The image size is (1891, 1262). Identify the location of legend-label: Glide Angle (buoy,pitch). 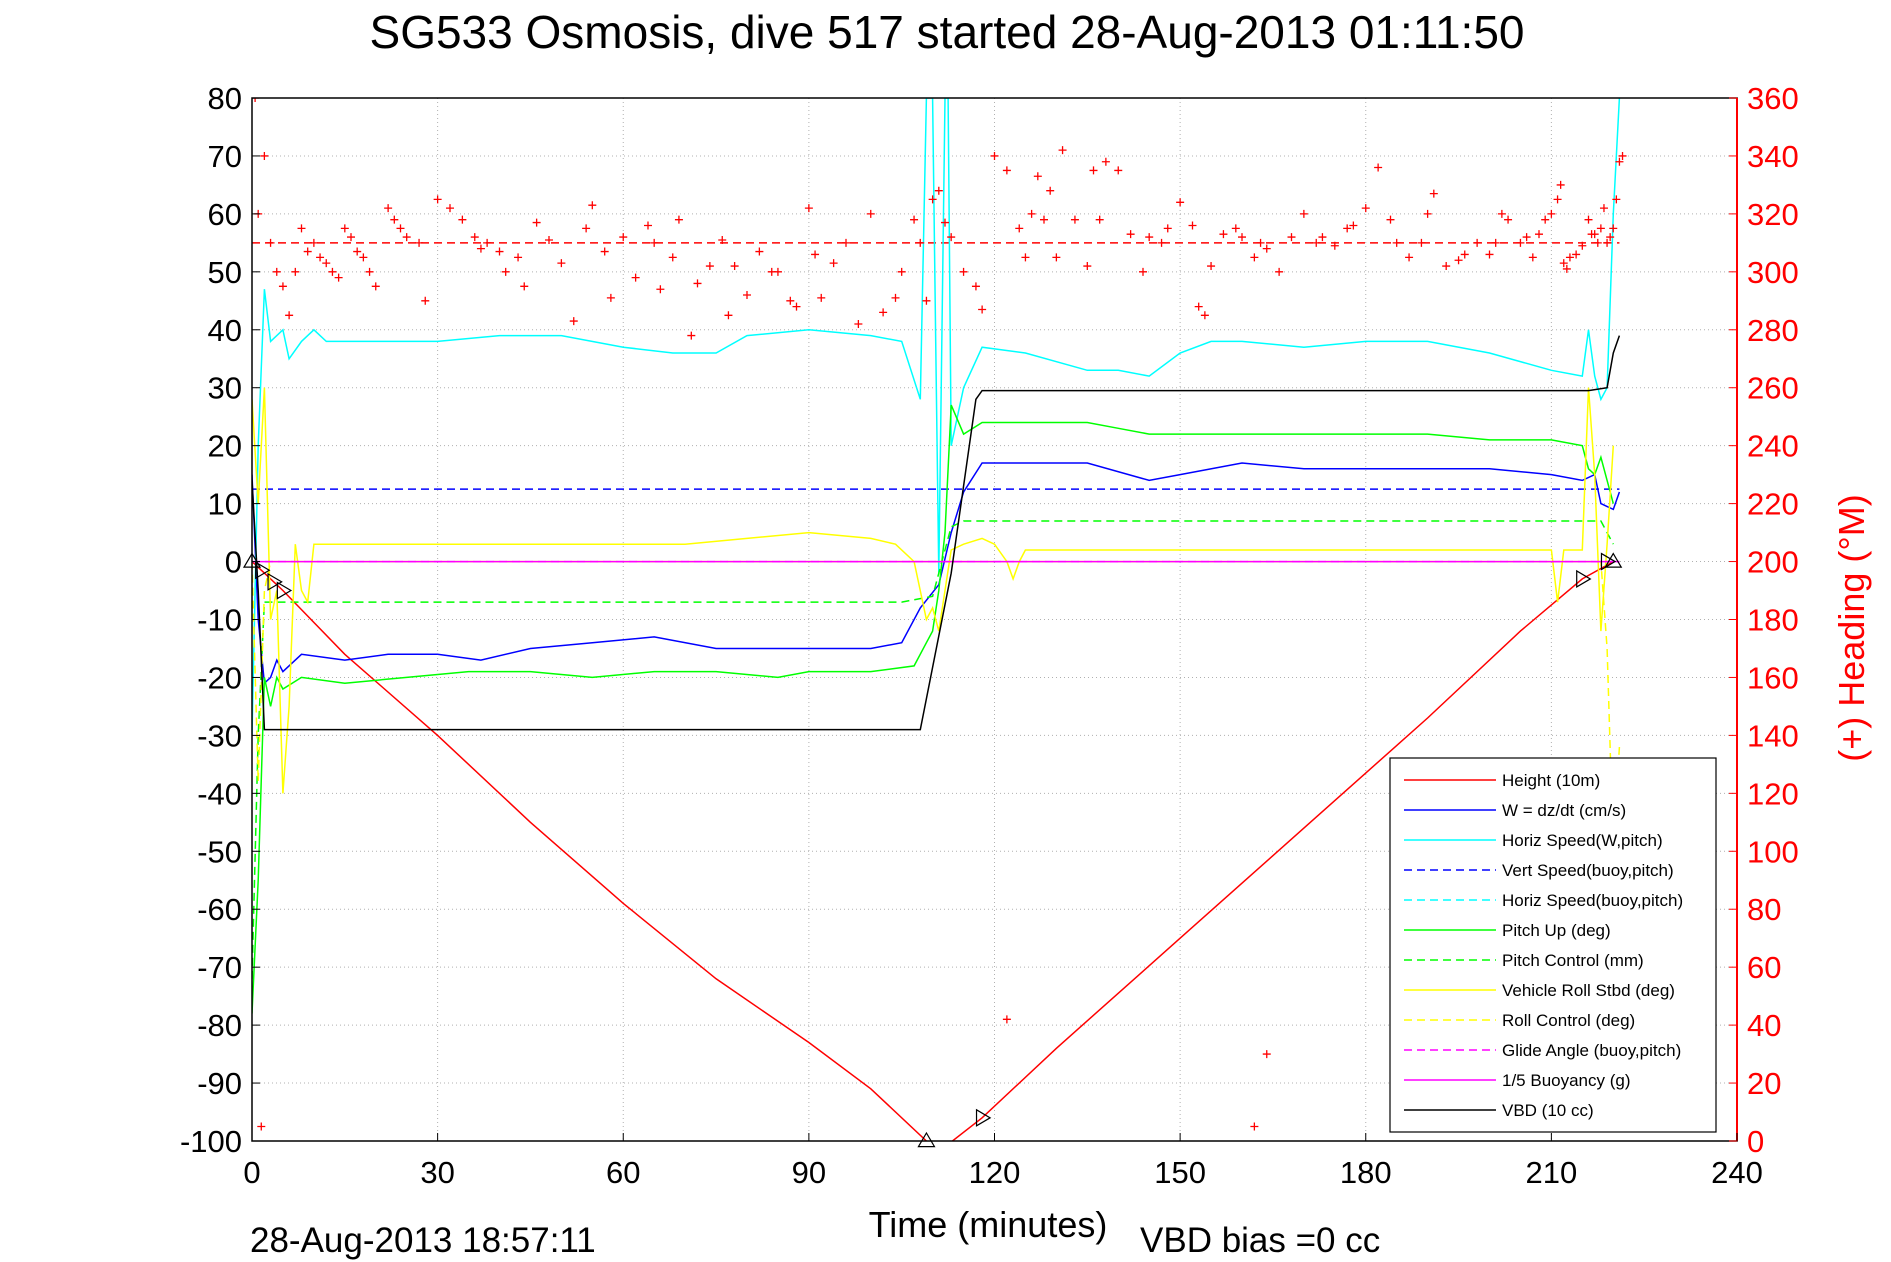
(1591, 1050).